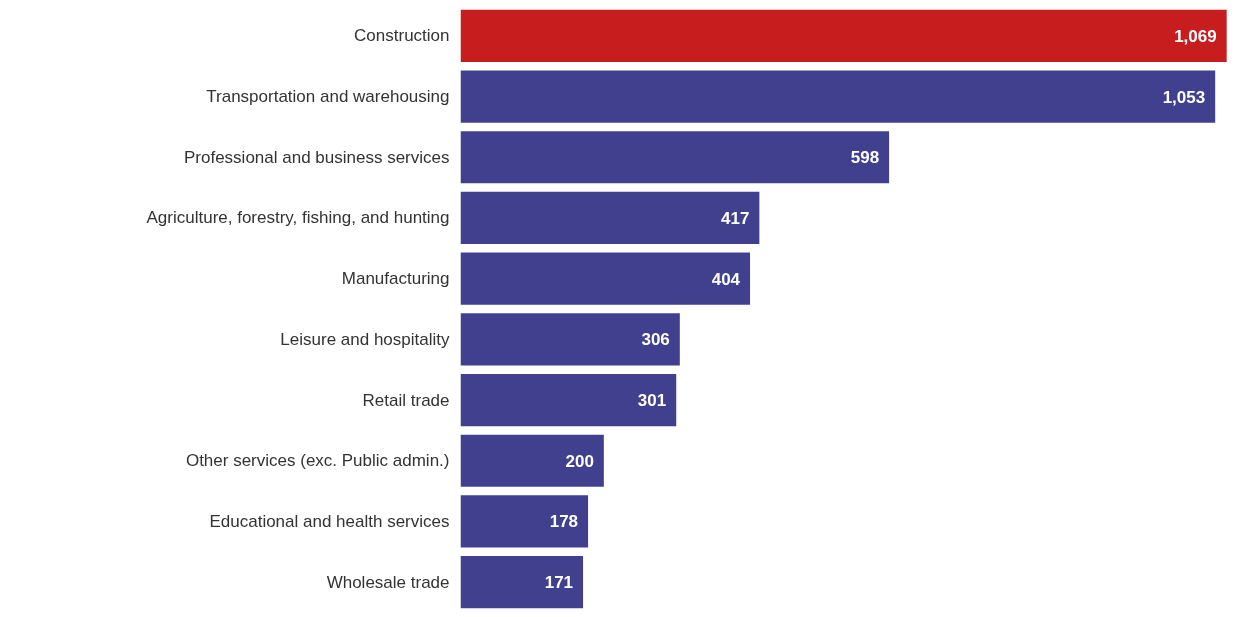 Image resolution: width=1235 pixels, height=617 pixels. What do you see at coordinates (1195, 36) in the screenshot?
I see `data-label: 1,069` at bounding box center [1195, 36].